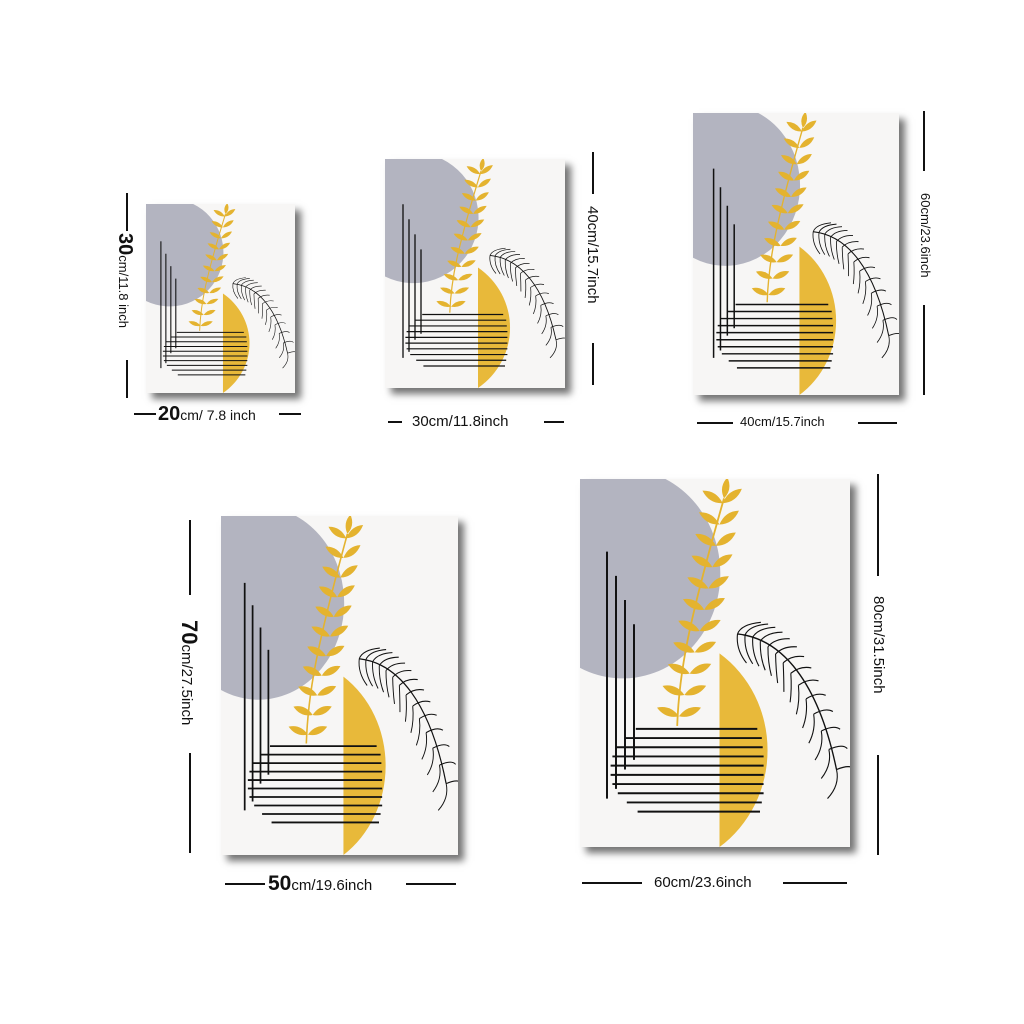 The image size is (1024, 1024). What do you see at coordinates (431, 884) in the screenshot?
I see `width-line-50x70-right` at bounding box center [431, 884].